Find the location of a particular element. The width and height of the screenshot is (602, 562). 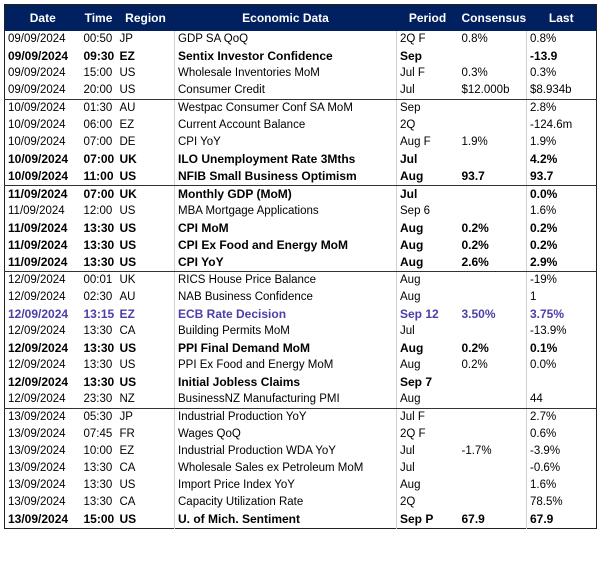

region-cell: CA is located at coordinates (127, 468).